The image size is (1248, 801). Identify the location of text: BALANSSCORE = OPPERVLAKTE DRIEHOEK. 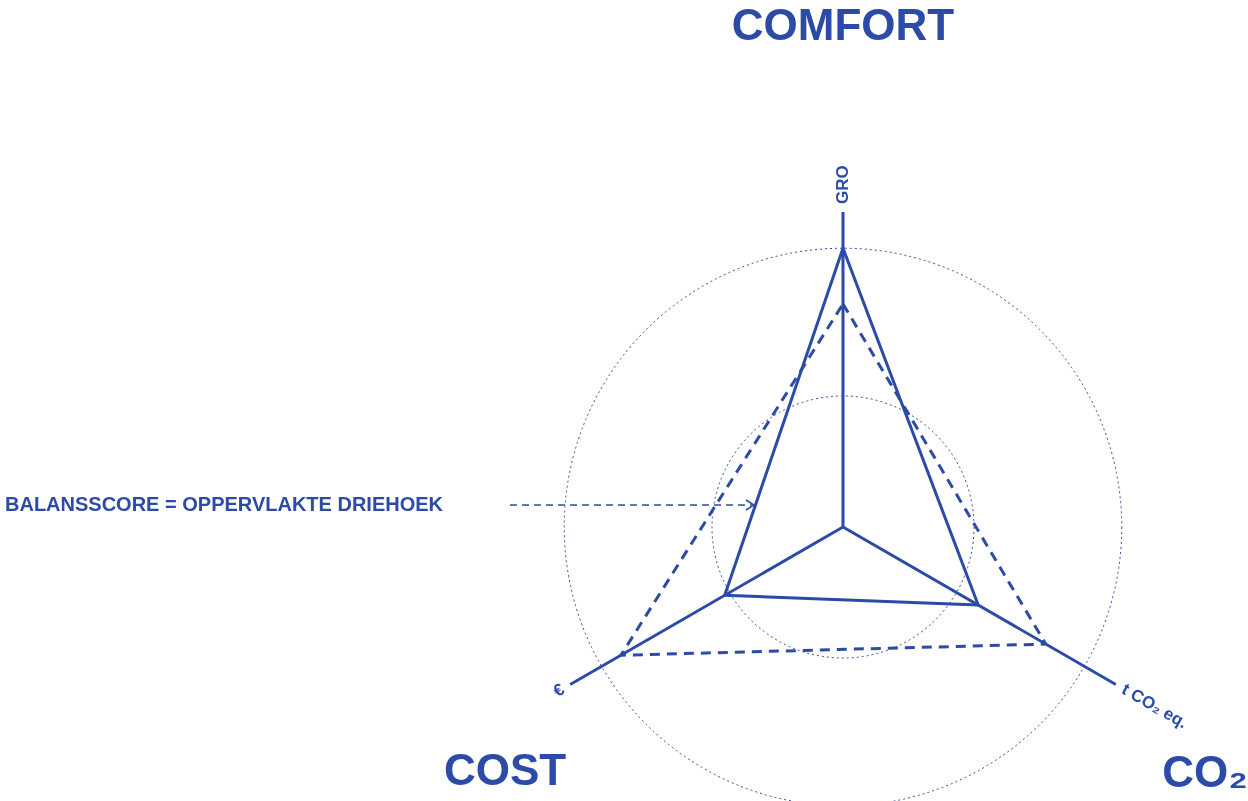
(224, 504).